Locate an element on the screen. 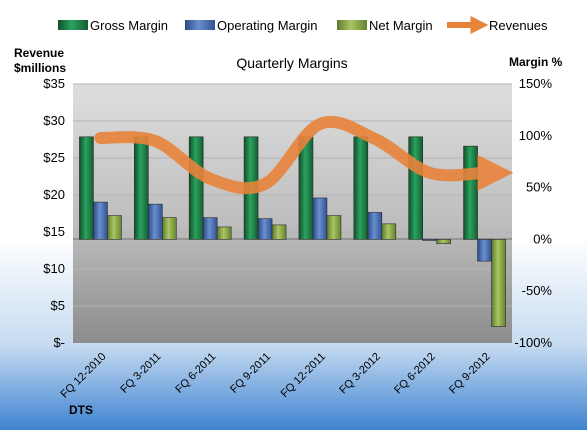 Image resolution: width=587 pixels, height=430 pixels. left-axis-label-line1: Revenue is located at coordinates (39, 53).